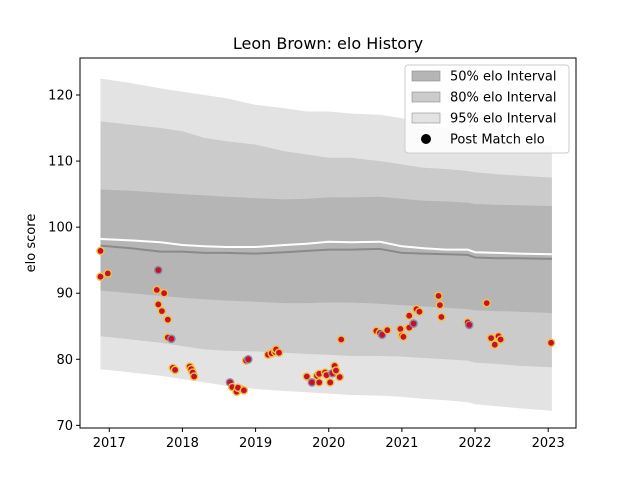  Describe the element at coordinates (497, 140) in the screenshot. I see `legend-label: Post Match elo` at that location.